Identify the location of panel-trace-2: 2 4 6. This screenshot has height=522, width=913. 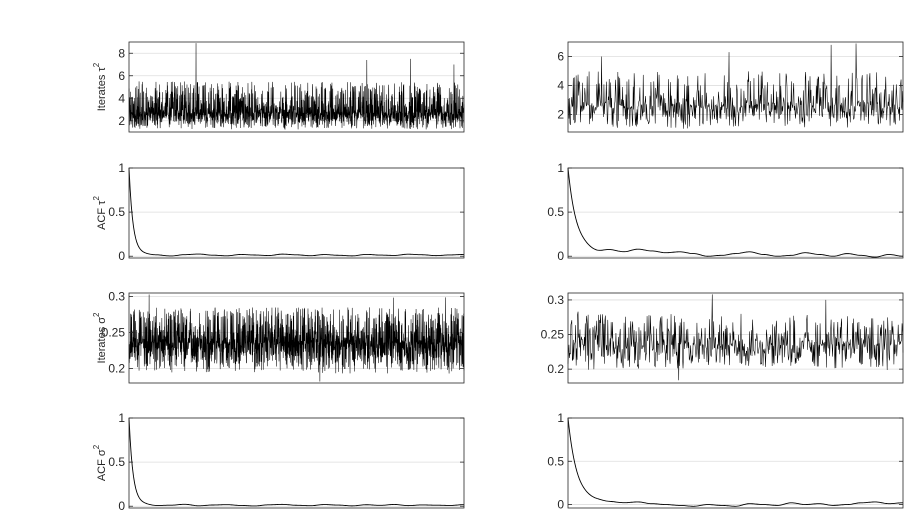
(730, 87).